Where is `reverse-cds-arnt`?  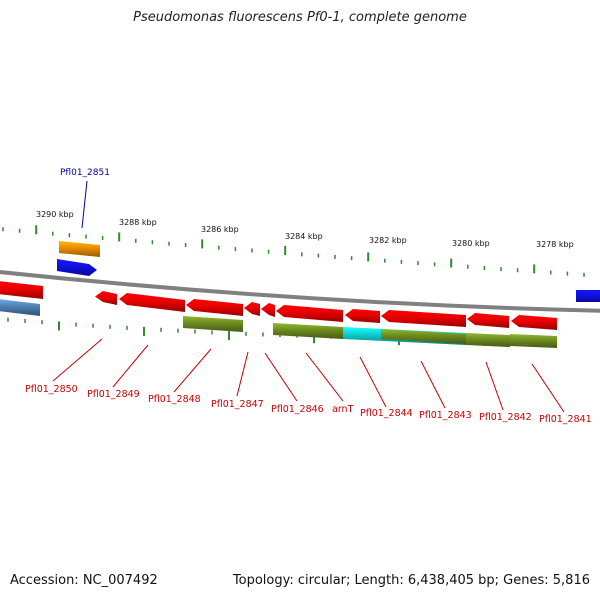
reverse-cds-arnt is located at coordinates (309, 313).